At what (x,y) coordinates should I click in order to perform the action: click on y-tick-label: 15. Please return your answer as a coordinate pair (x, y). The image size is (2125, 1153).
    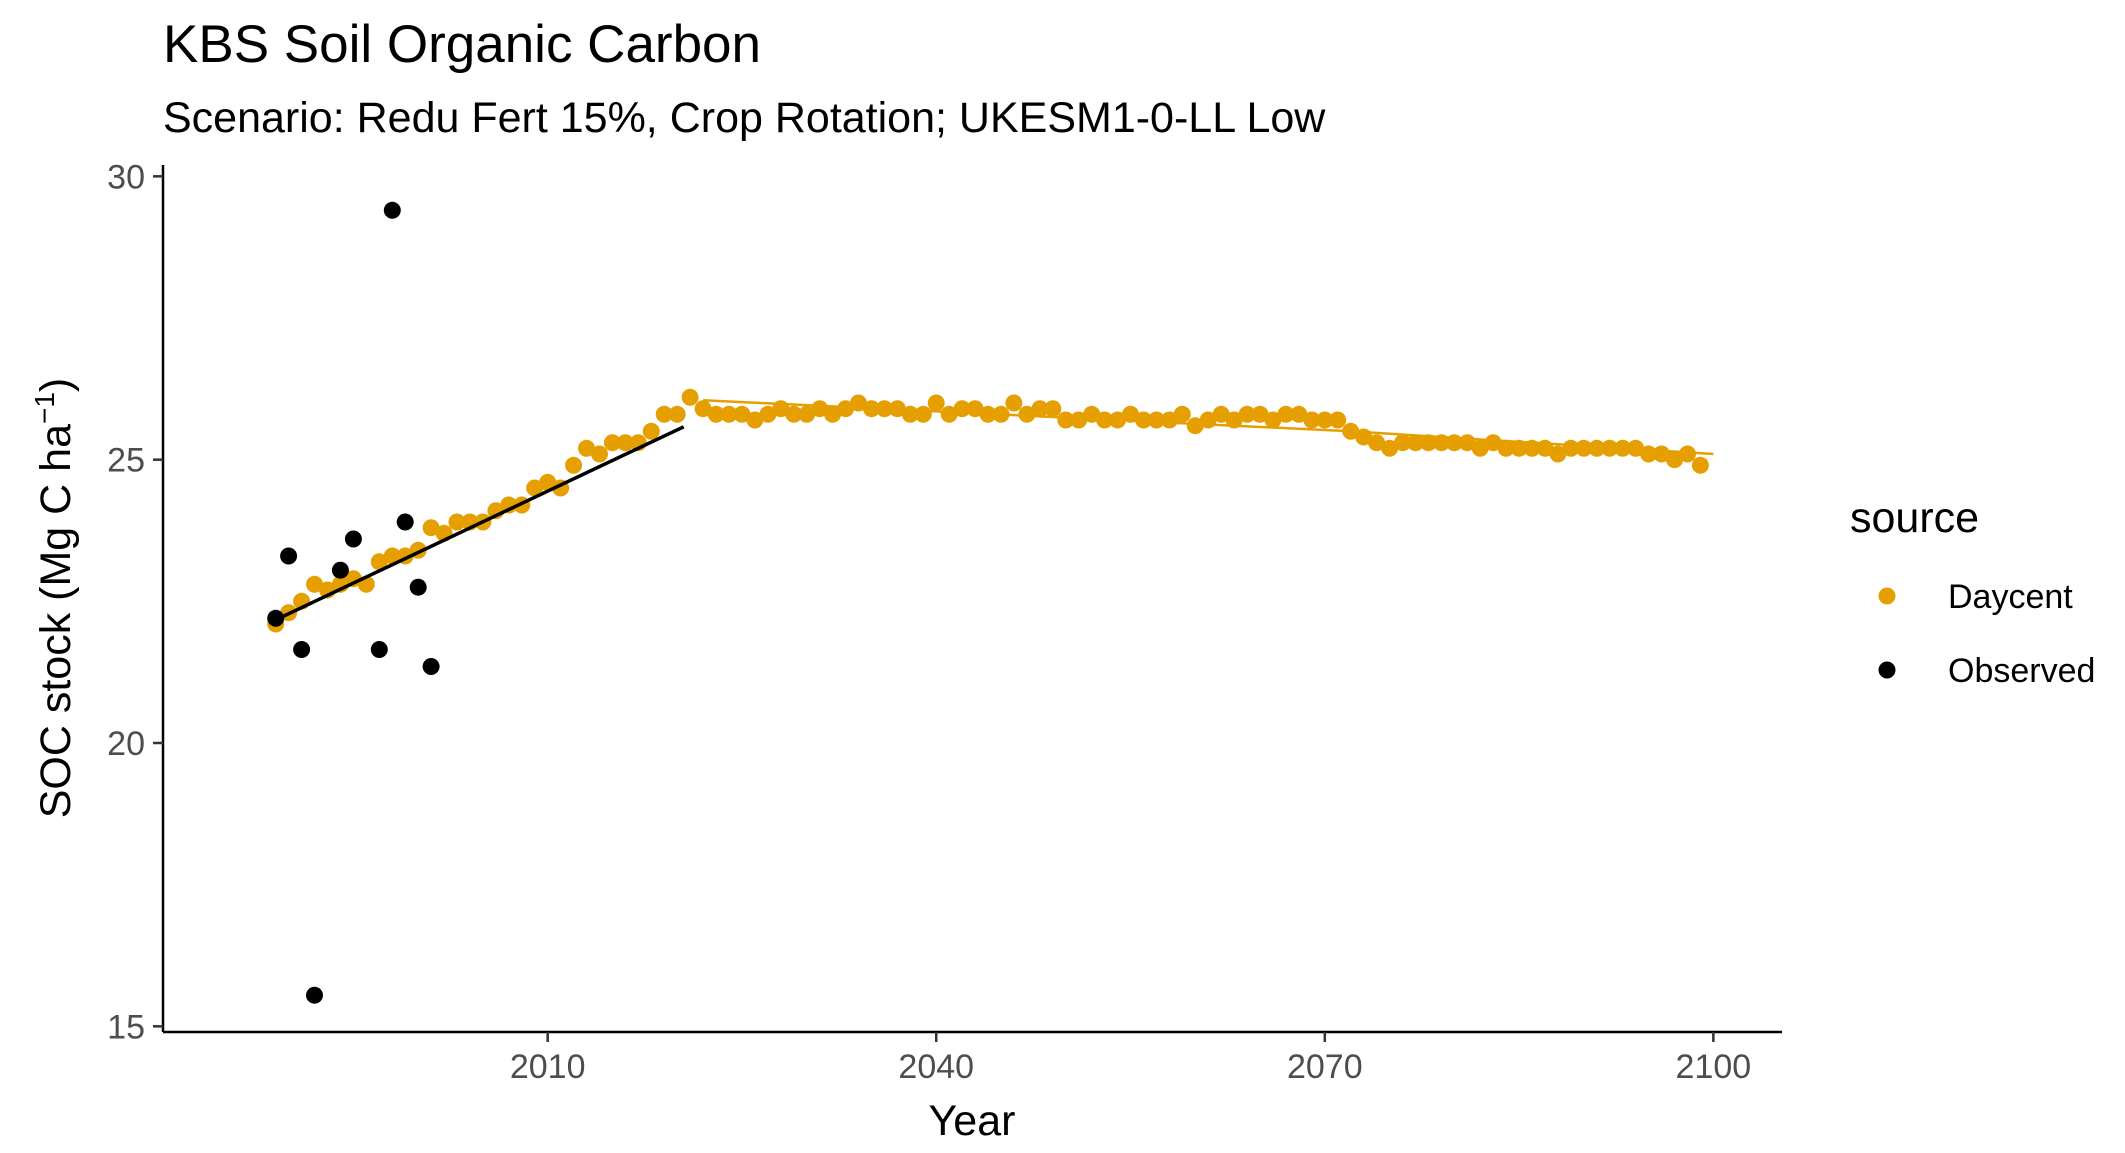
    Looking at the image, I should click on (126, 1027).